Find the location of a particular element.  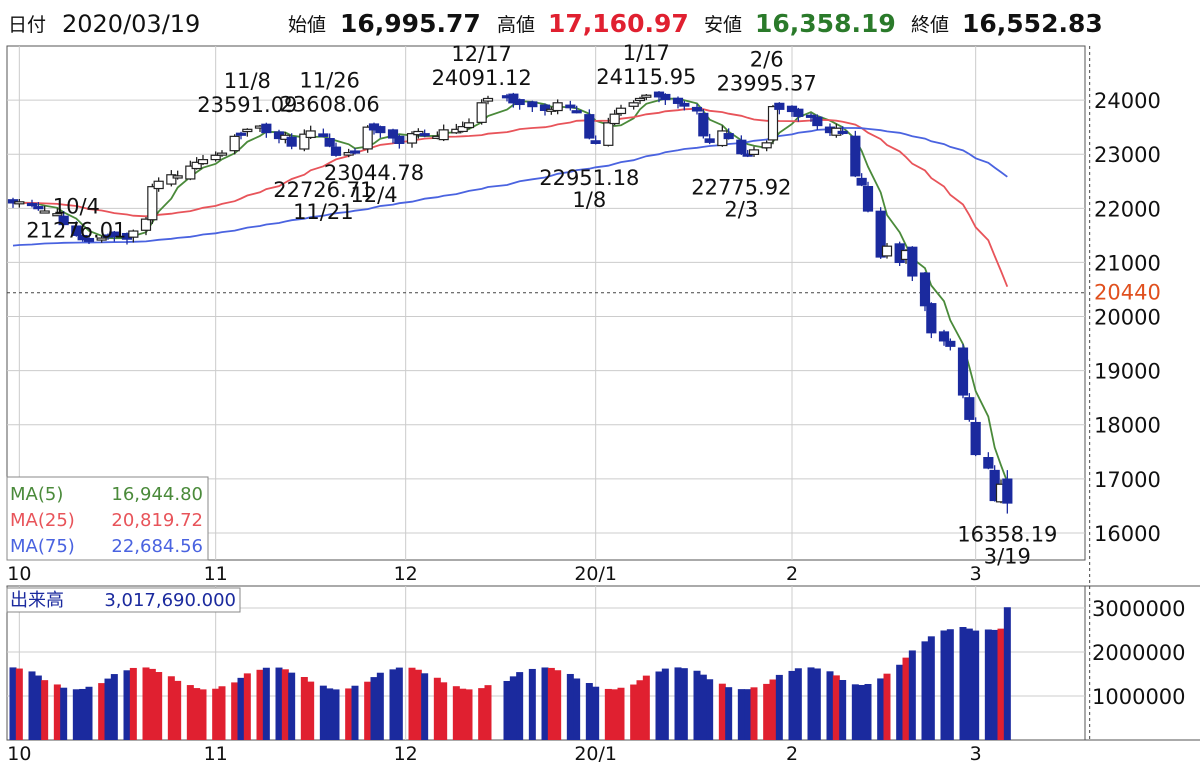

x-tick-label: 2 is located at coordinates (792, 574).